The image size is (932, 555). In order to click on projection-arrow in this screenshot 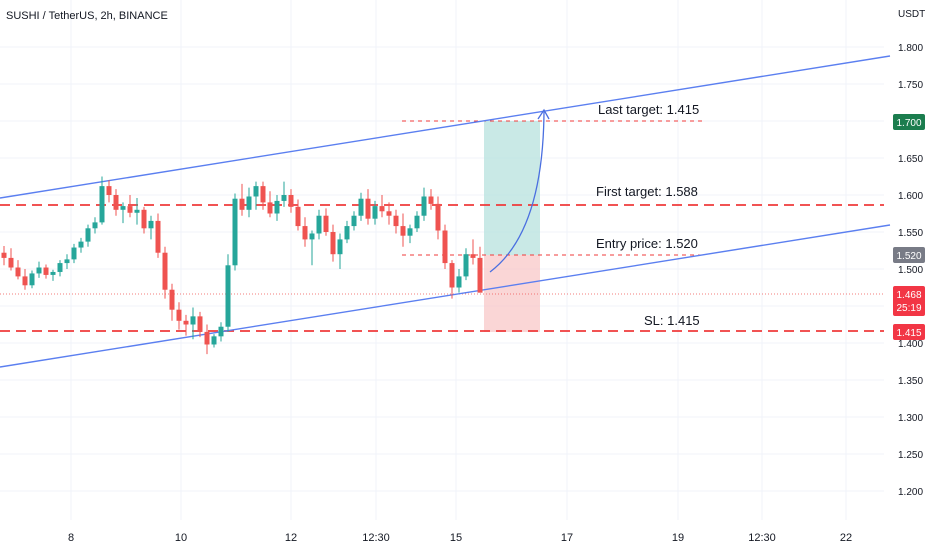, I will do `click(517, 192)`.